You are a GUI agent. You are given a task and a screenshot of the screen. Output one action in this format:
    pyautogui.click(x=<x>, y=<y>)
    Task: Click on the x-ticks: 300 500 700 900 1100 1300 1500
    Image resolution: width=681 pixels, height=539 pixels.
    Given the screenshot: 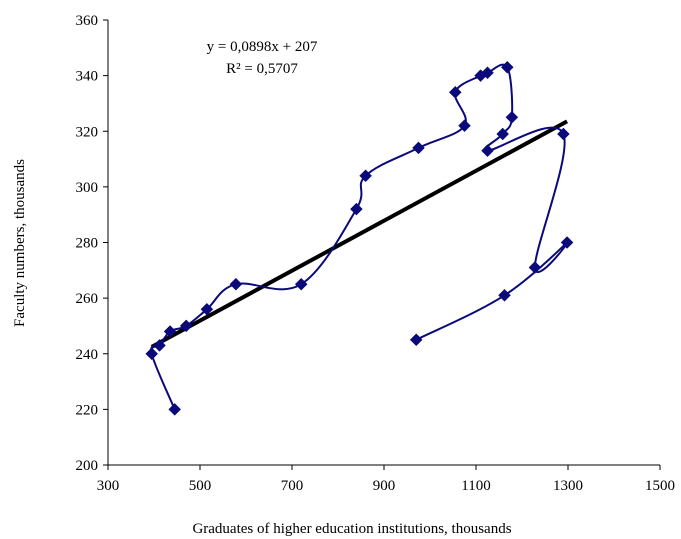 What is the action you would take?
    pyautogui.click(x=386, y=479)
    